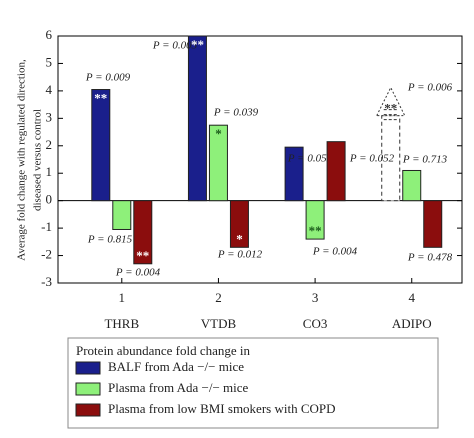  I want to click on category-label: CO3, so click(315, 323).